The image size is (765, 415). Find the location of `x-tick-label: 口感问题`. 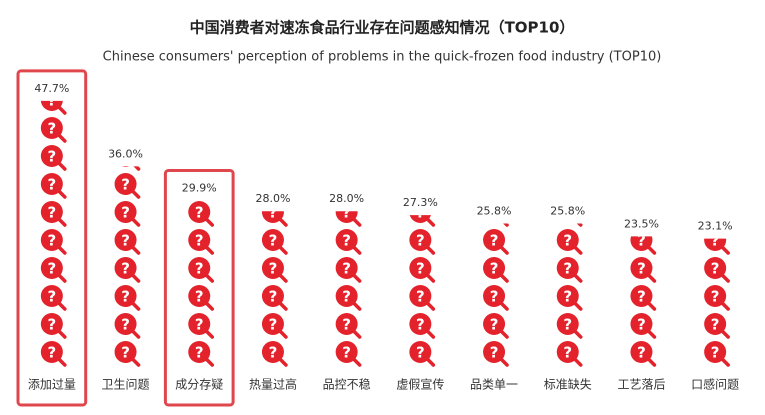

x-tick-label: 口感问题 is located at coordinates (715, 384).